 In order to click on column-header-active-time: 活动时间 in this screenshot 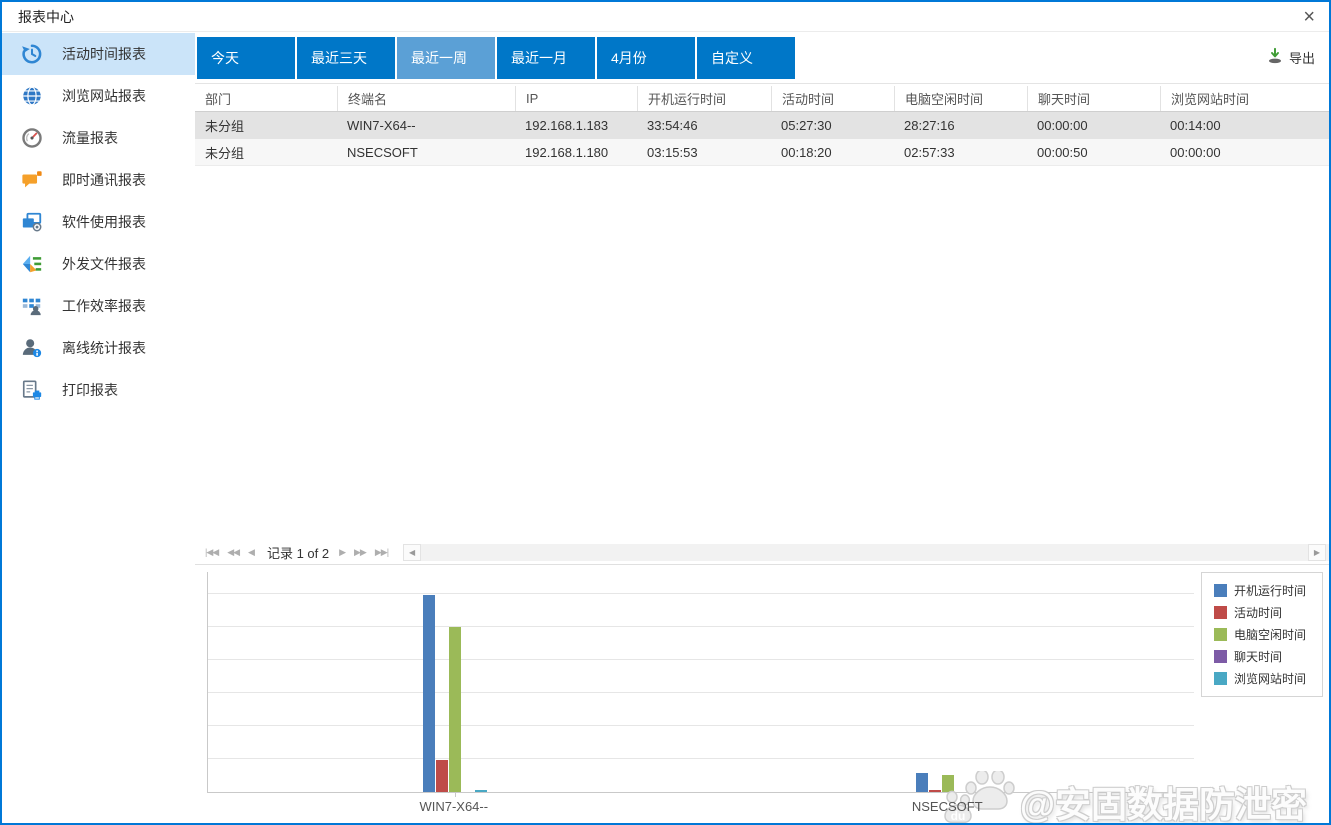, I will do `click(832, 98)`.